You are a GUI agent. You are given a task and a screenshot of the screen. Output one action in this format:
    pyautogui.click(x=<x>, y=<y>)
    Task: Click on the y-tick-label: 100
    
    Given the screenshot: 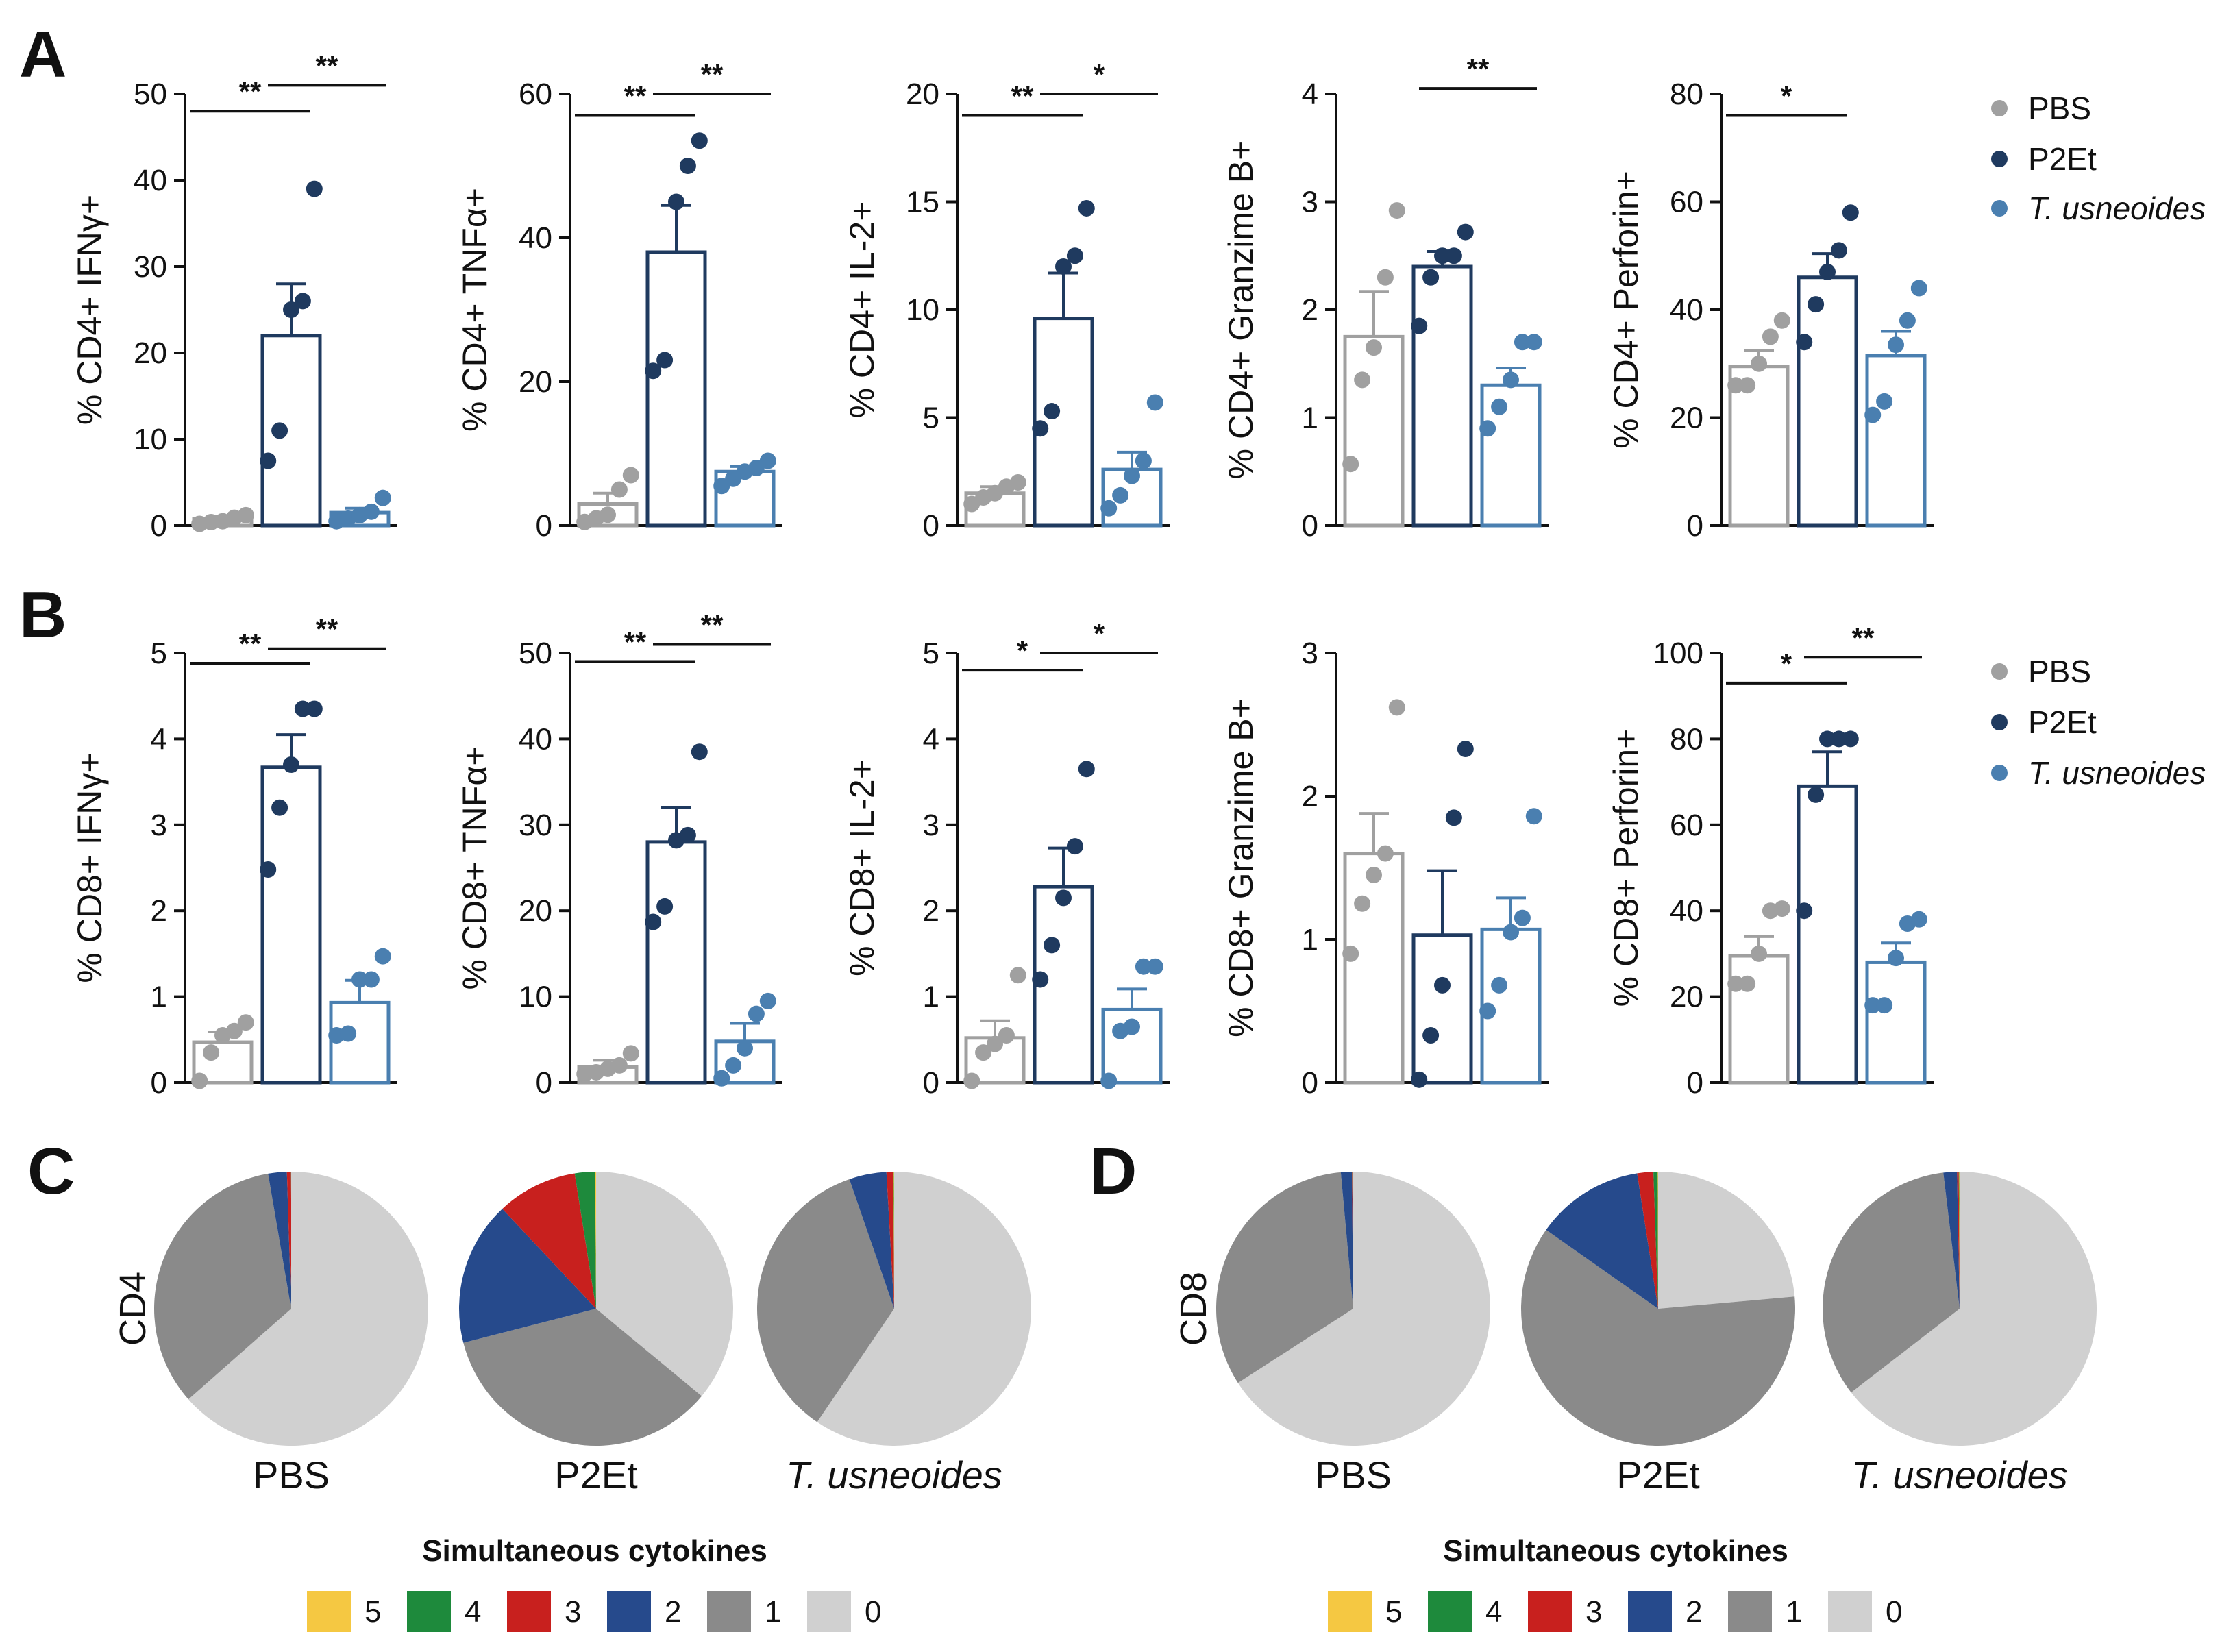 What is the action you would take?
    pyautogui.click(x=1678, y=653)
    